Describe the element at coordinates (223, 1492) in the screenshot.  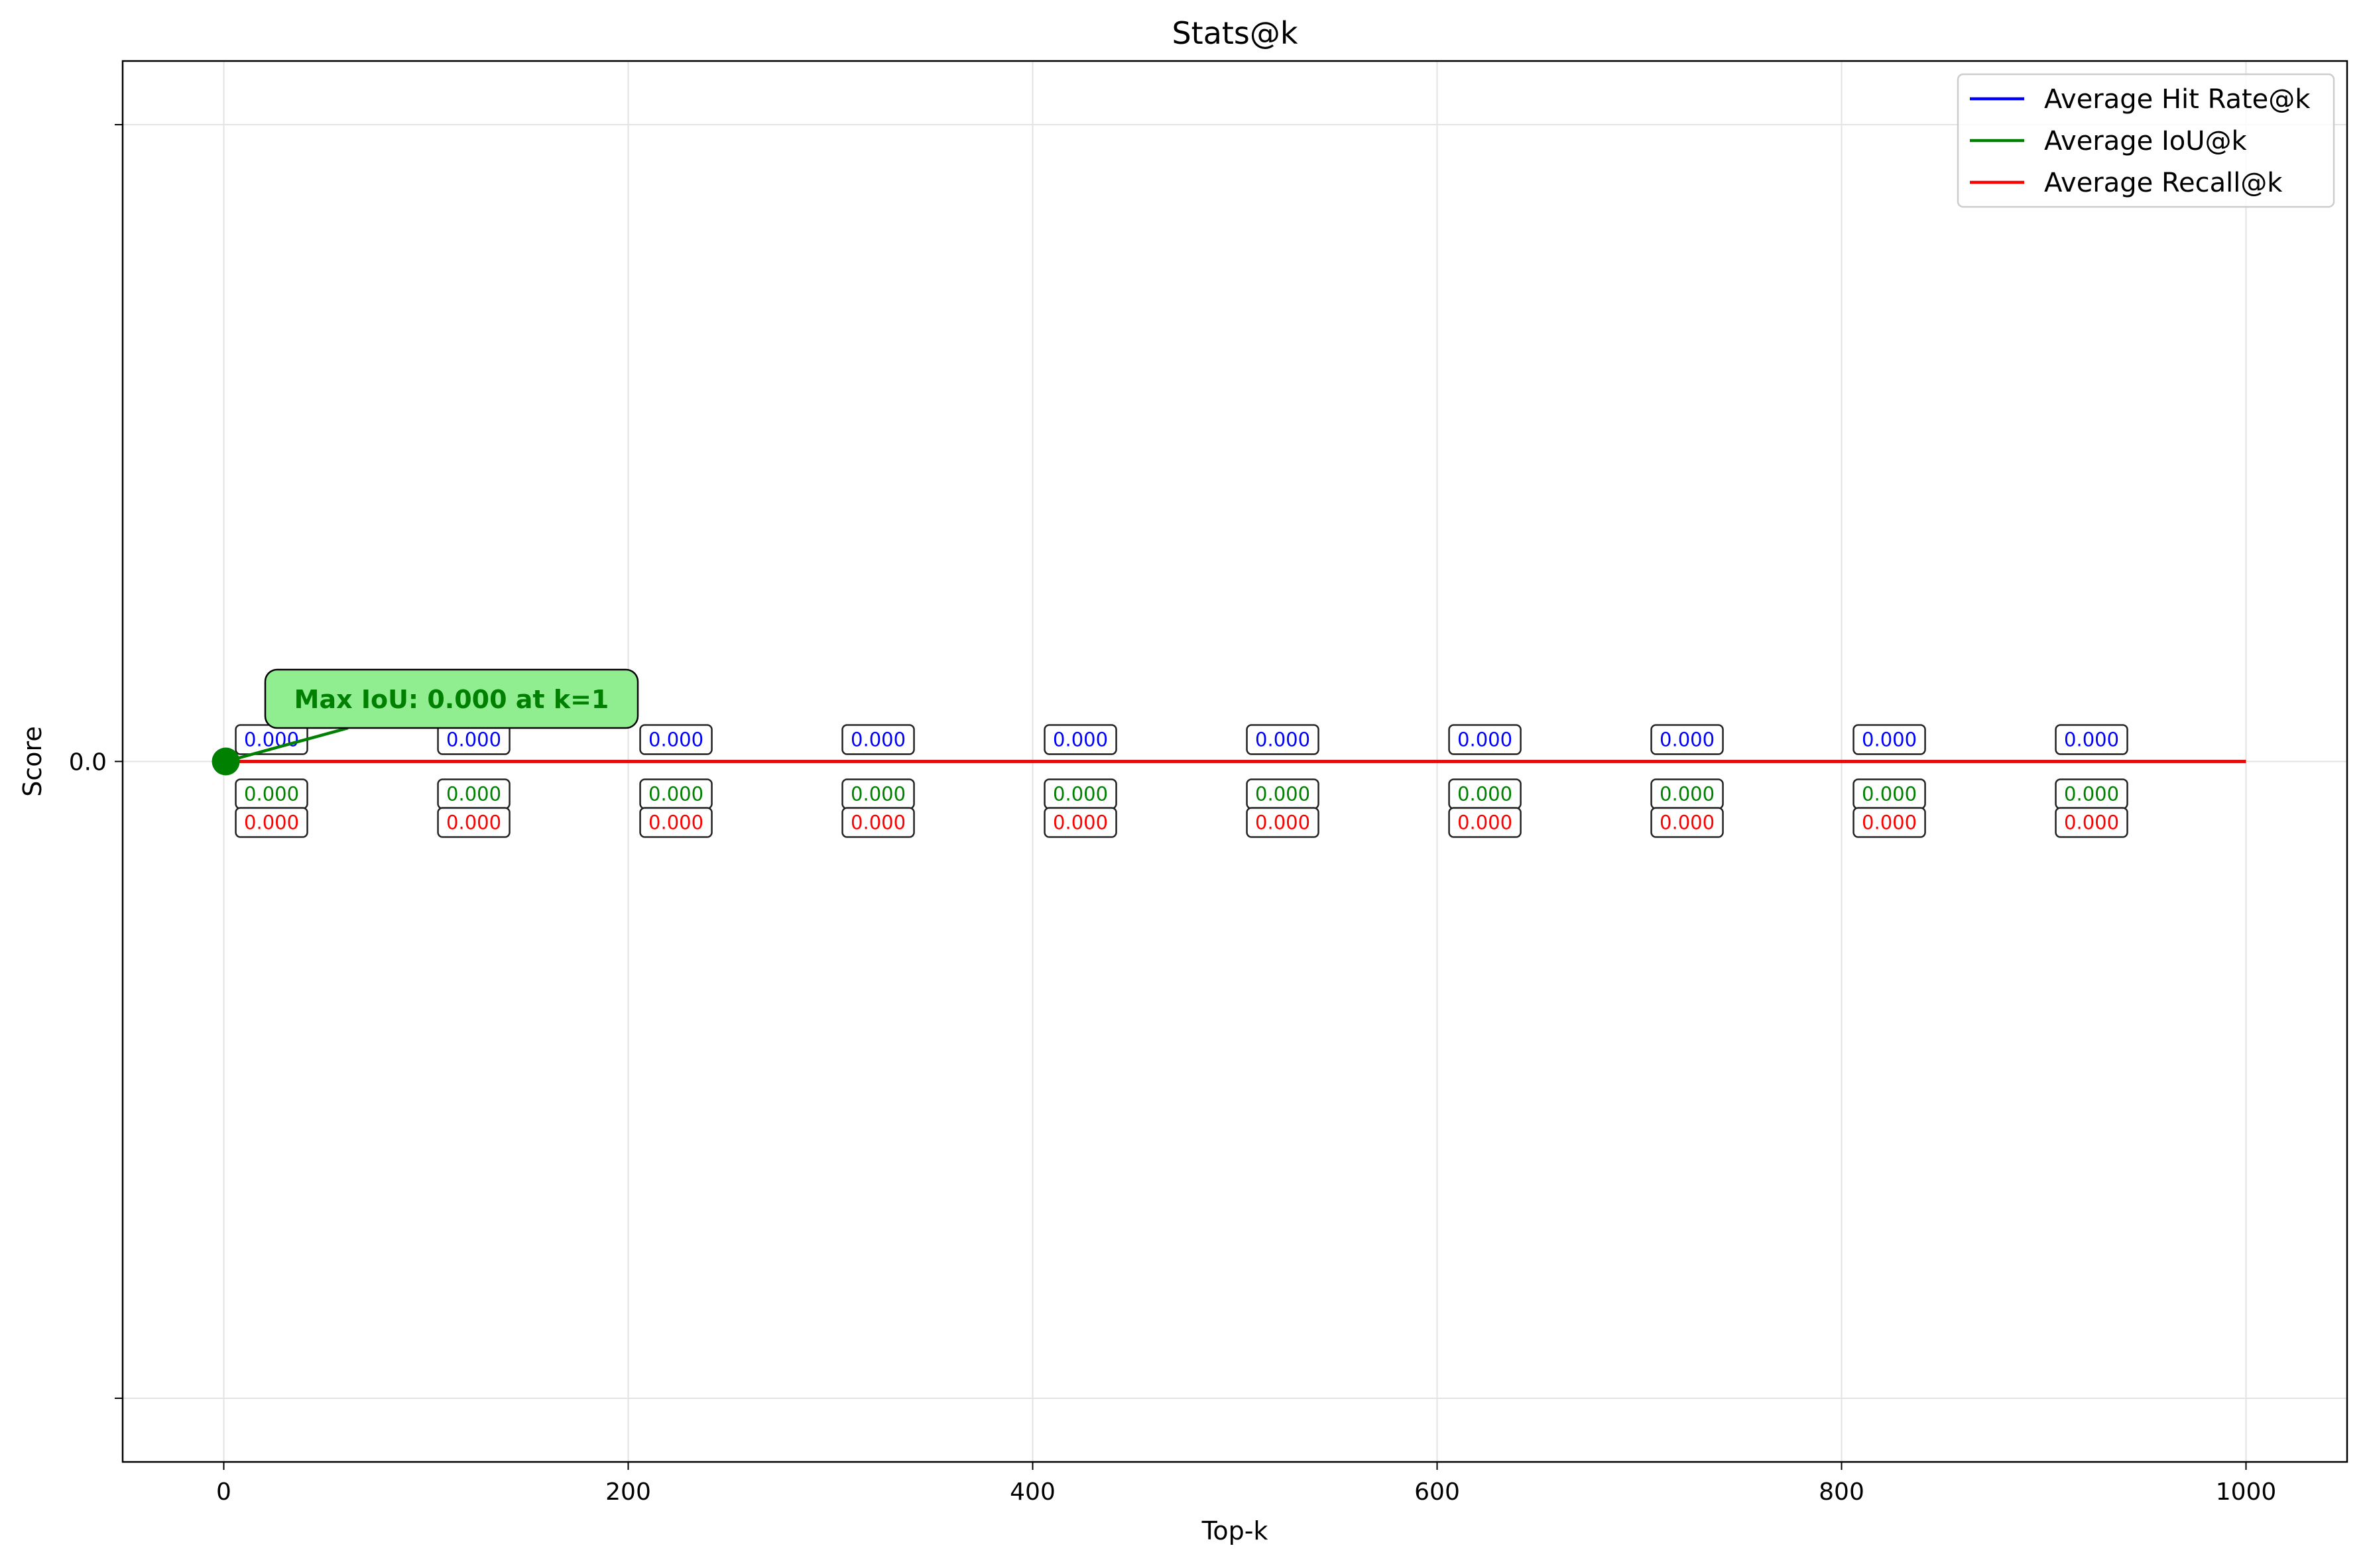
I see `x-tick-label: 0` at that location.